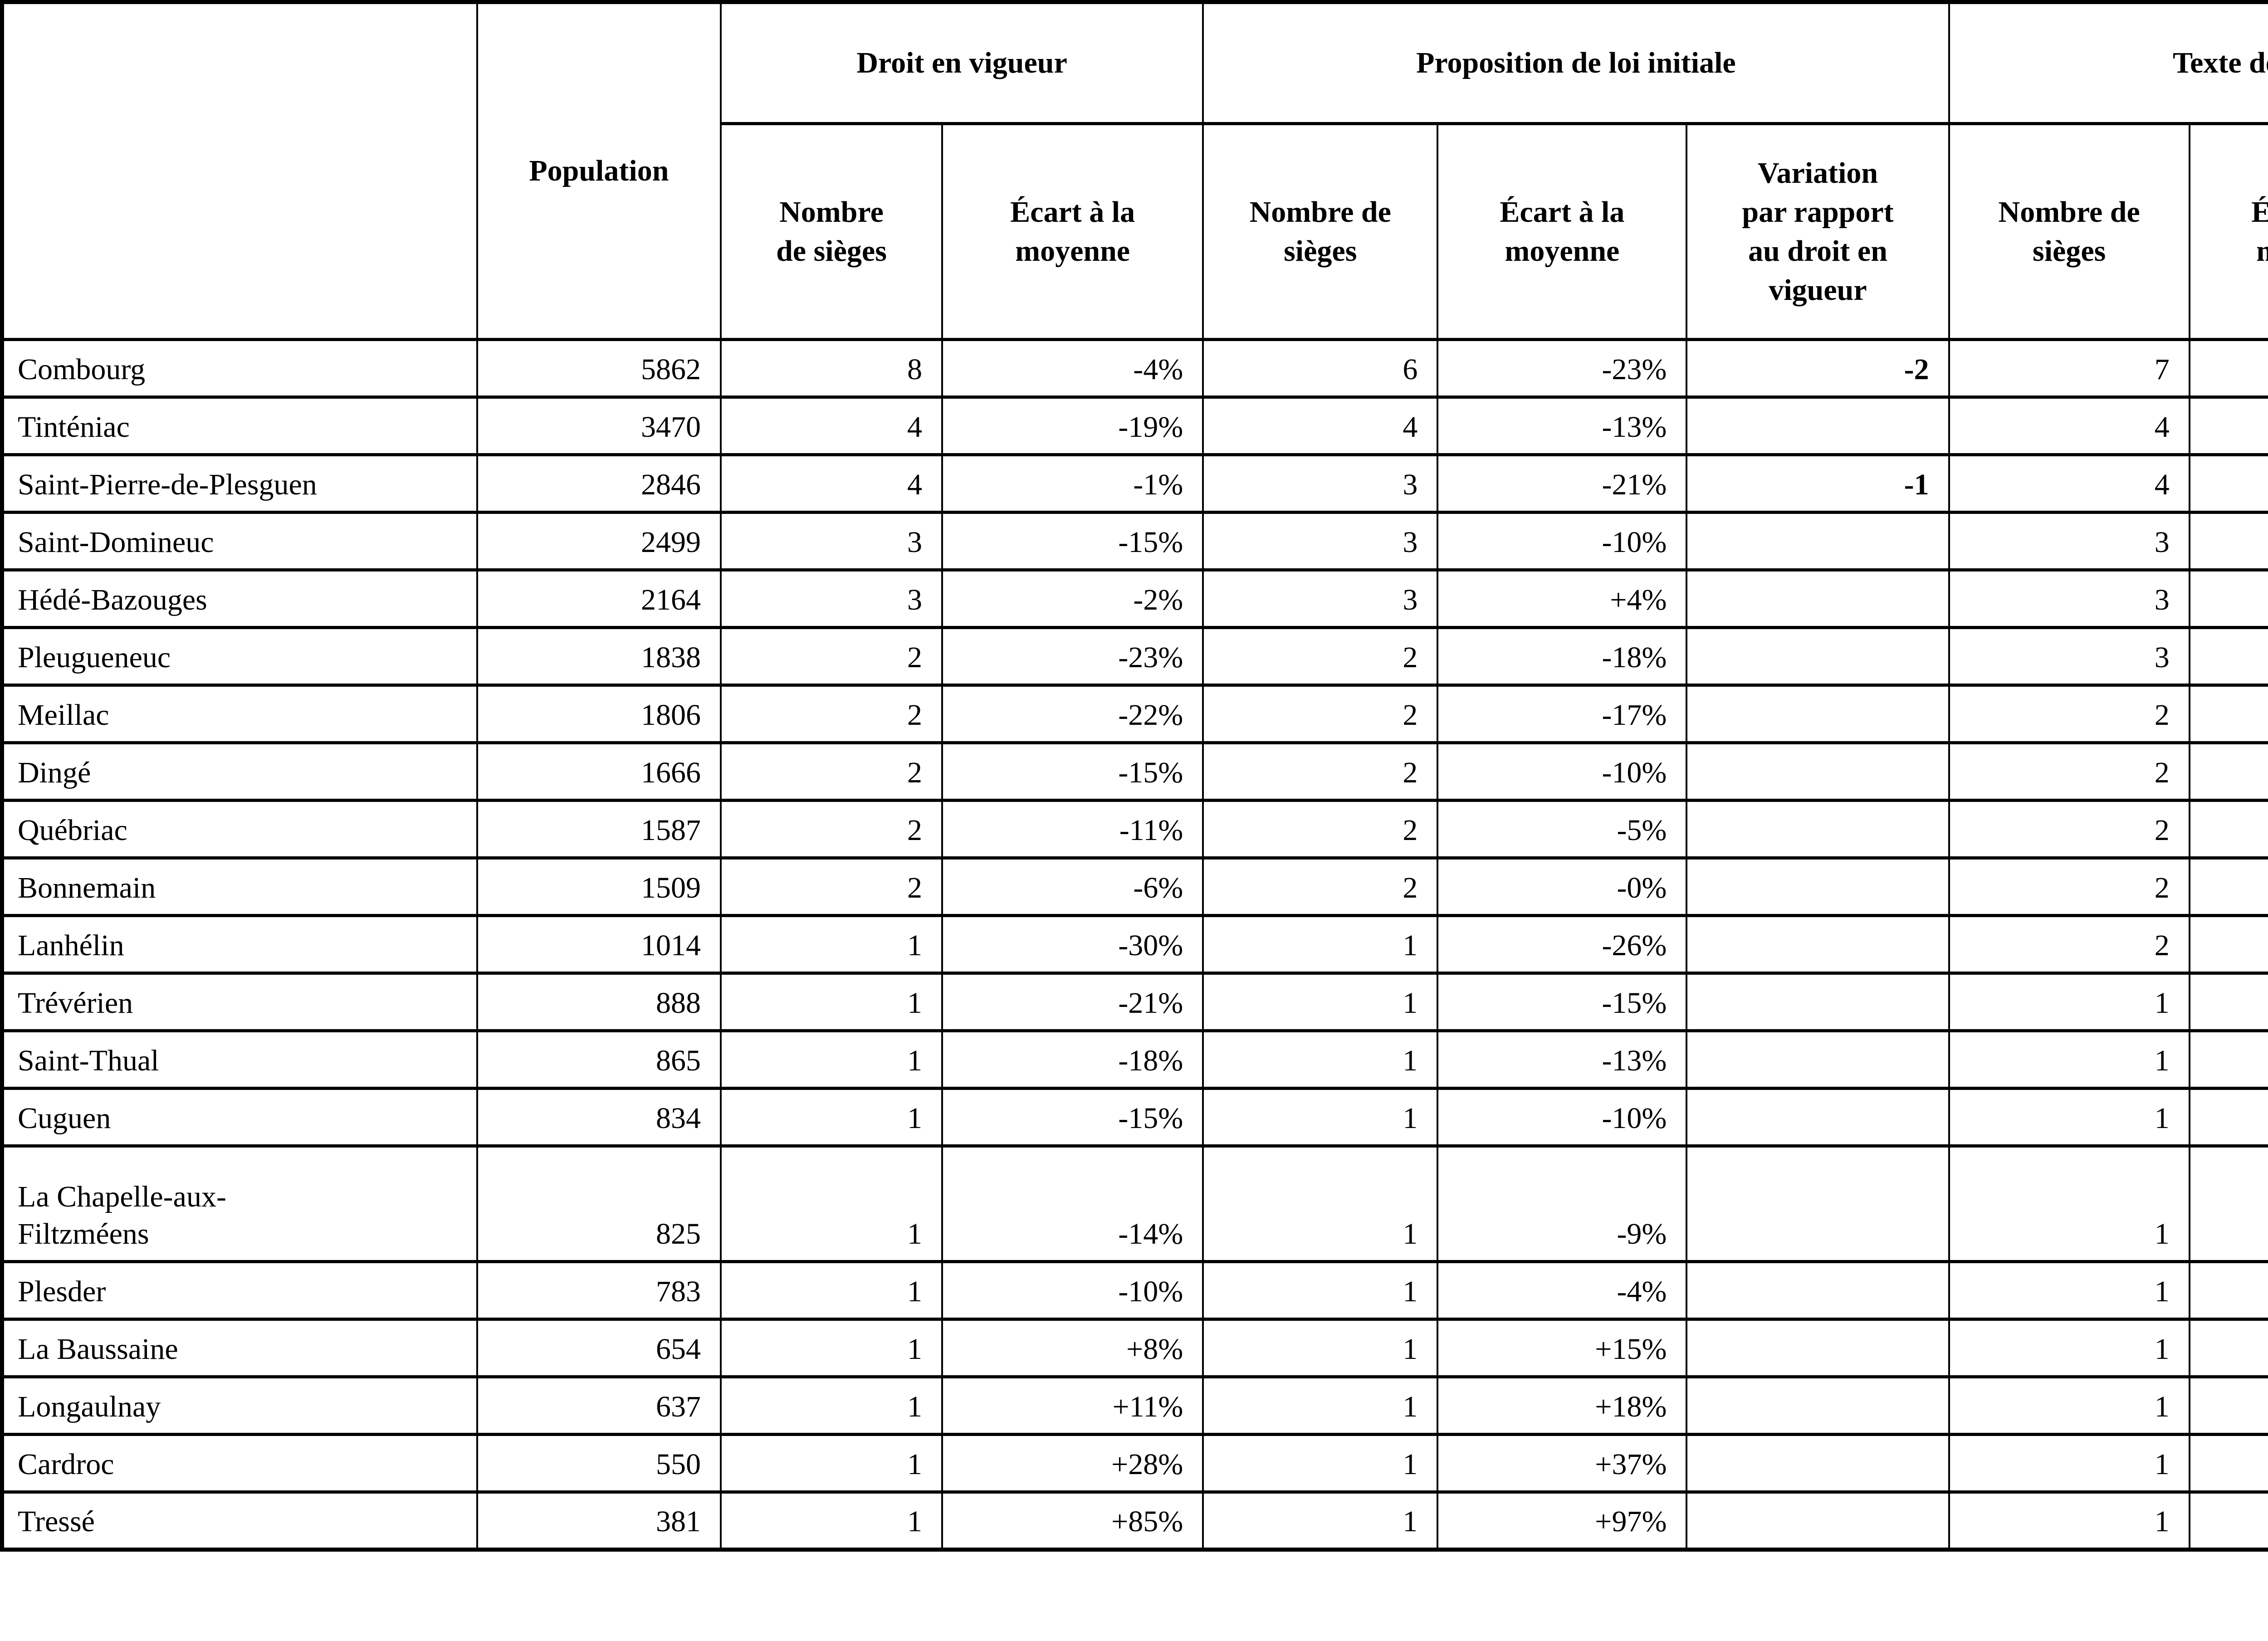 The image size is (2268, 1641). Describe the element at coordinates (599, 886) in the screenshot. I see `cell-population: 1509` at that location.